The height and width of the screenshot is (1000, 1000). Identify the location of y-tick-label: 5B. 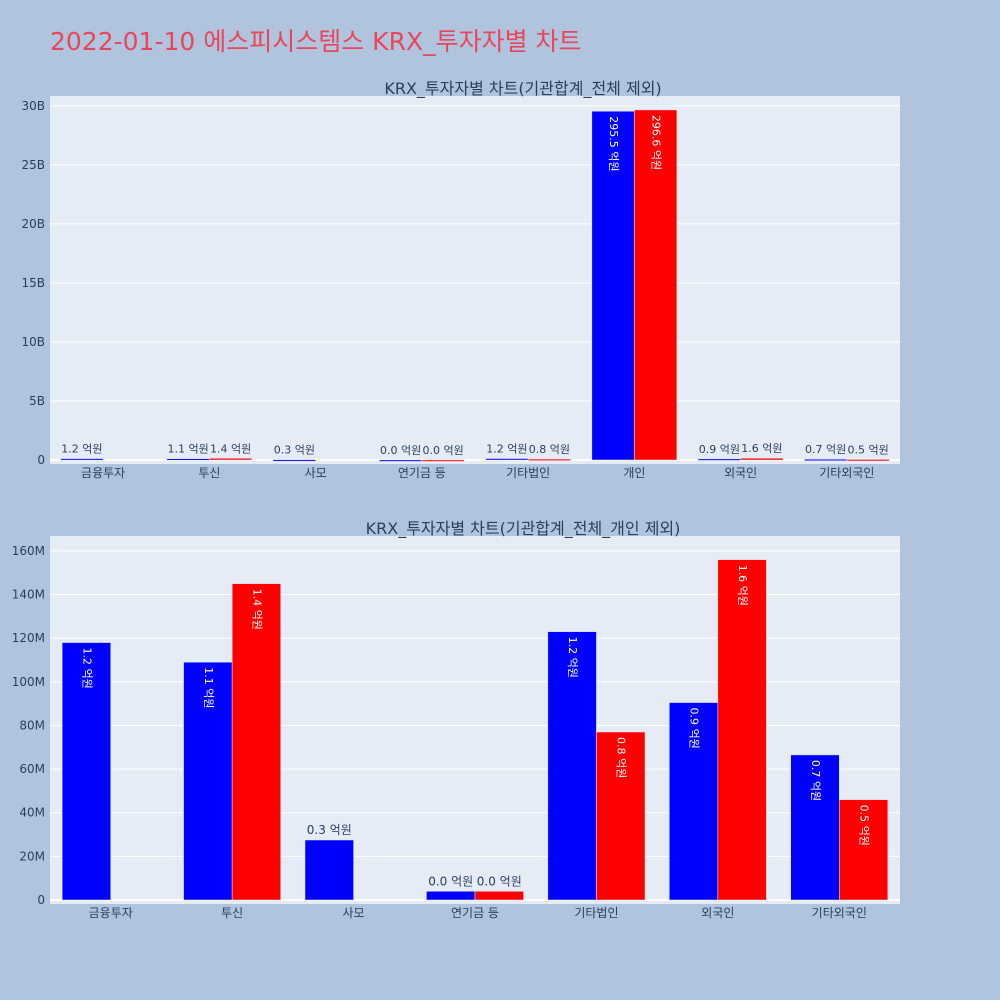
(37, 401).